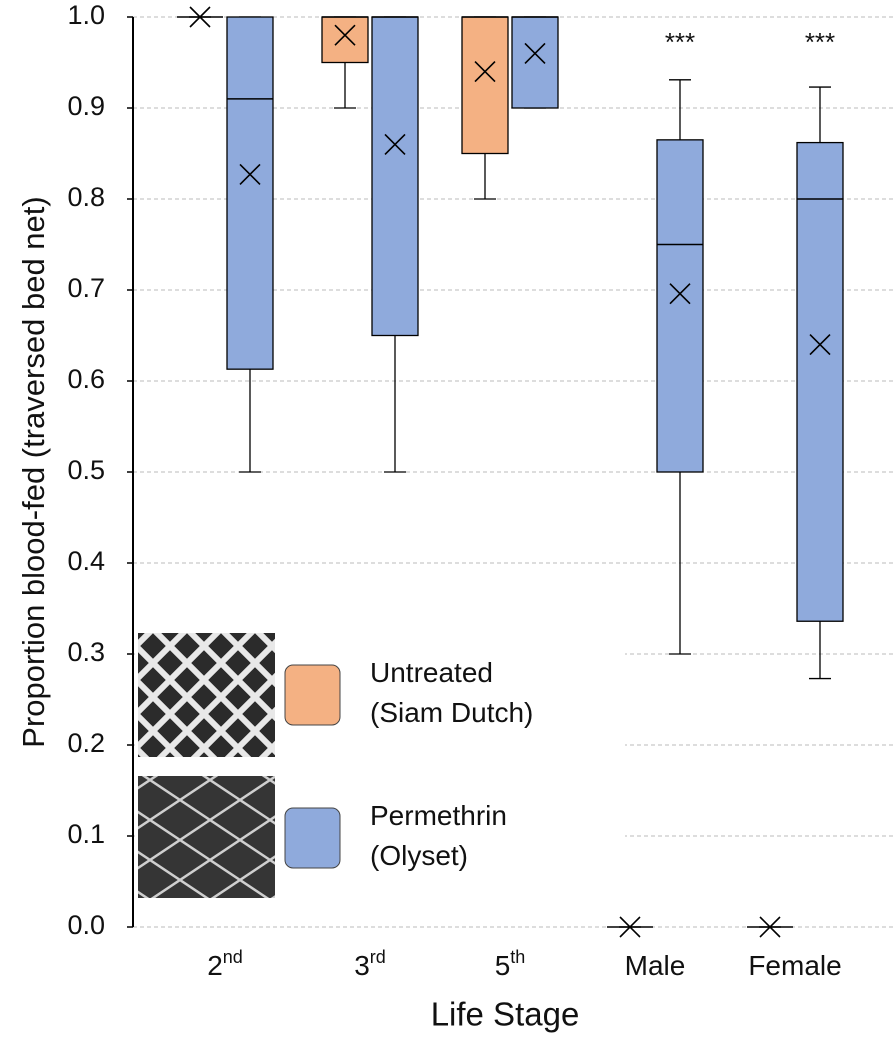 The image size is (896, 1042). What do you see at coordinates (86, 15) in the screenshot?
I see `y-tick-label: 1.0` at bounding box center [86, 15].